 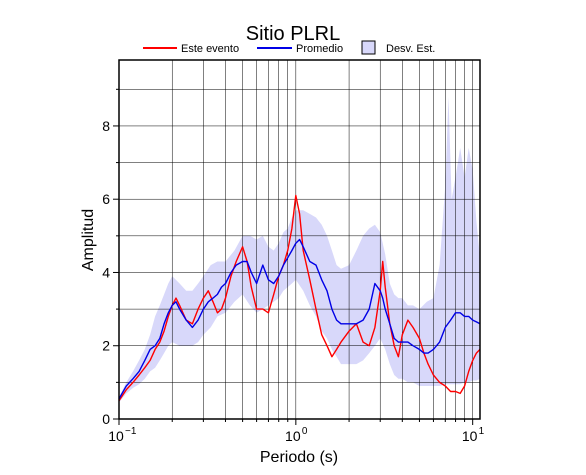 What do you see at coordinates (289, 47) in the screenshot?
I see `legend: Este evento Promedio Desv. Est.` at bounding box center [289, 47].